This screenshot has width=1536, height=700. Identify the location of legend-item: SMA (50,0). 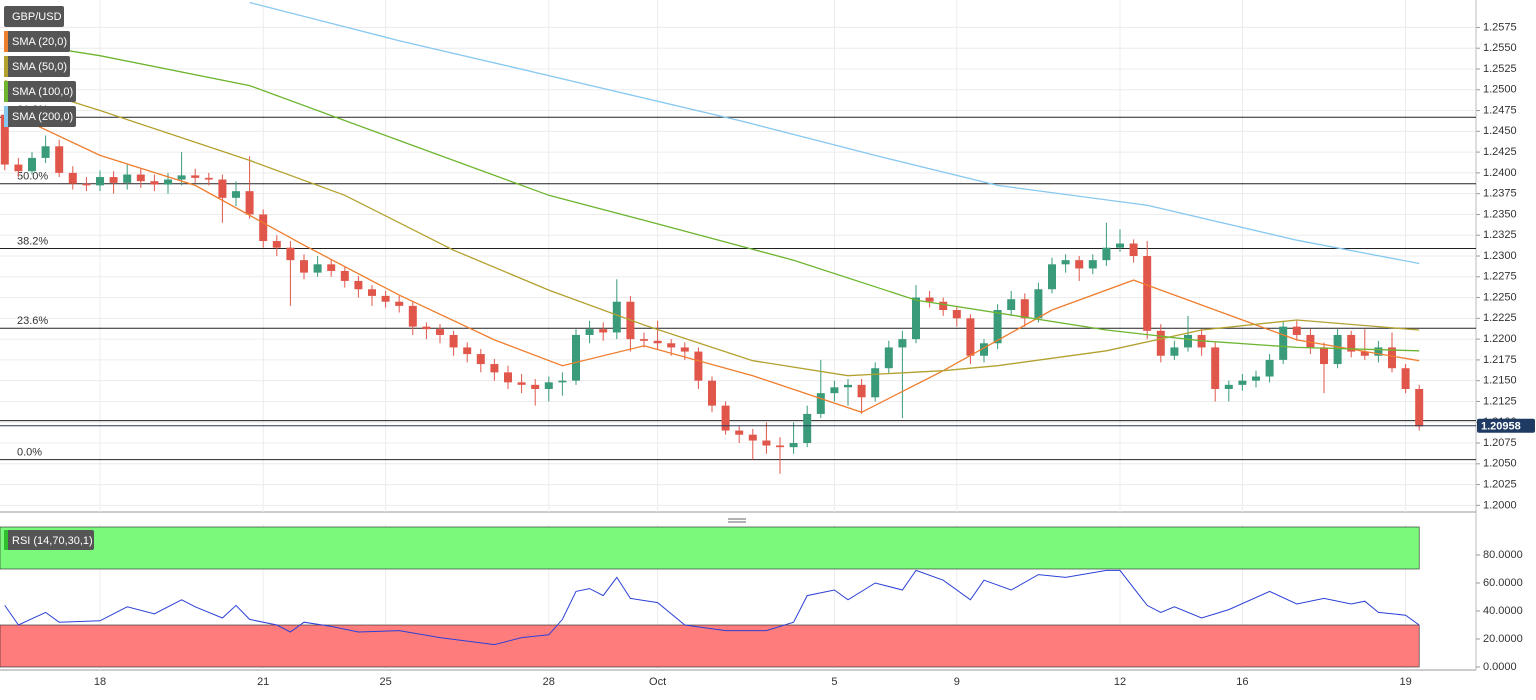
(37, 66).